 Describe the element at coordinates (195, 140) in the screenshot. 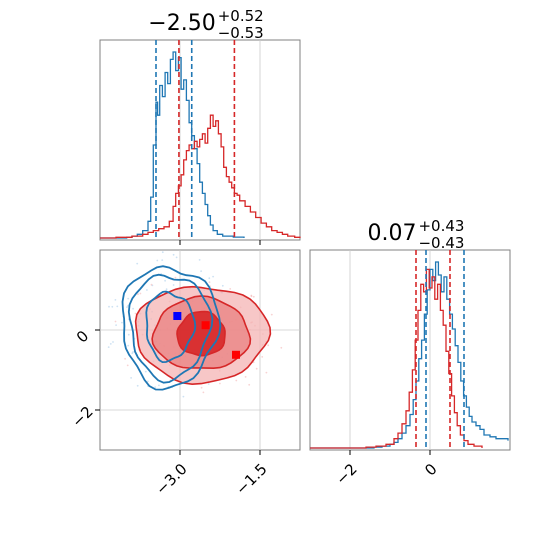

I see `panel-top-left-quantiles` at that location.